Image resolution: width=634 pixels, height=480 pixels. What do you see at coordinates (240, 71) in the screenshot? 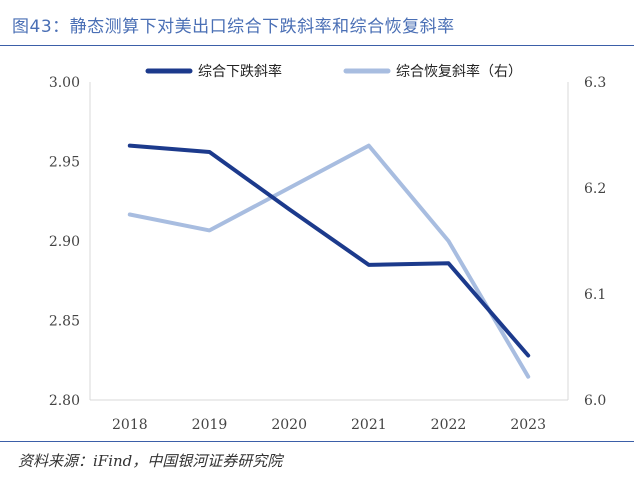
I see `legend-label: 综合下跌斜率` at bounding box center [240, 71].